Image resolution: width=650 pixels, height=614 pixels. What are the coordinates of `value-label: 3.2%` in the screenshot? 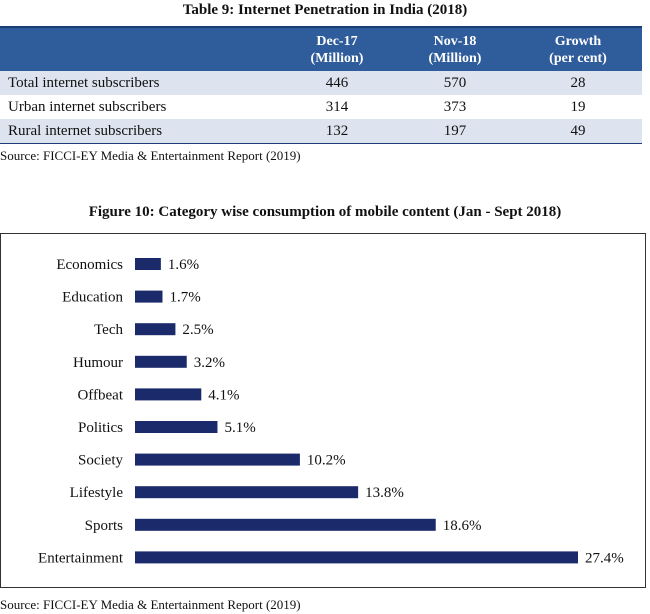 It's located at (209, 363).